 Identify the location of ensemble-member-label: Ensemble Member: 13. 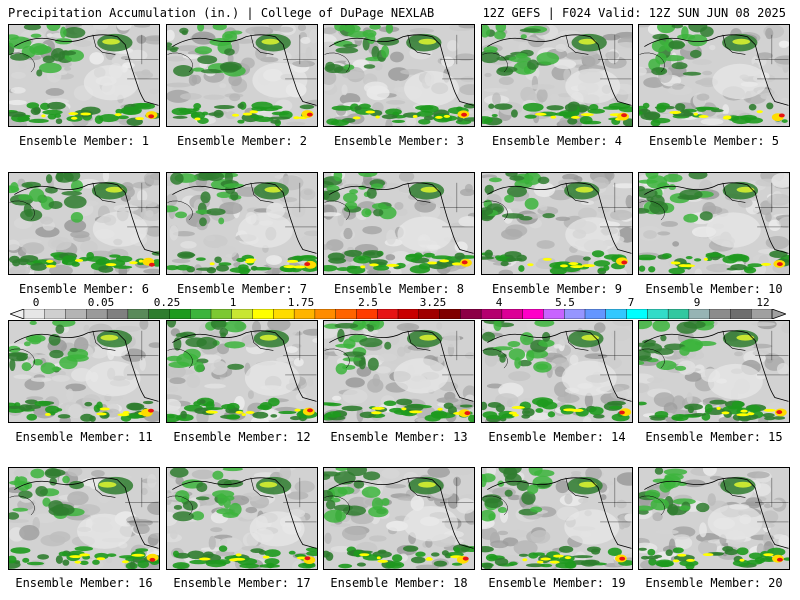
(399, 437).